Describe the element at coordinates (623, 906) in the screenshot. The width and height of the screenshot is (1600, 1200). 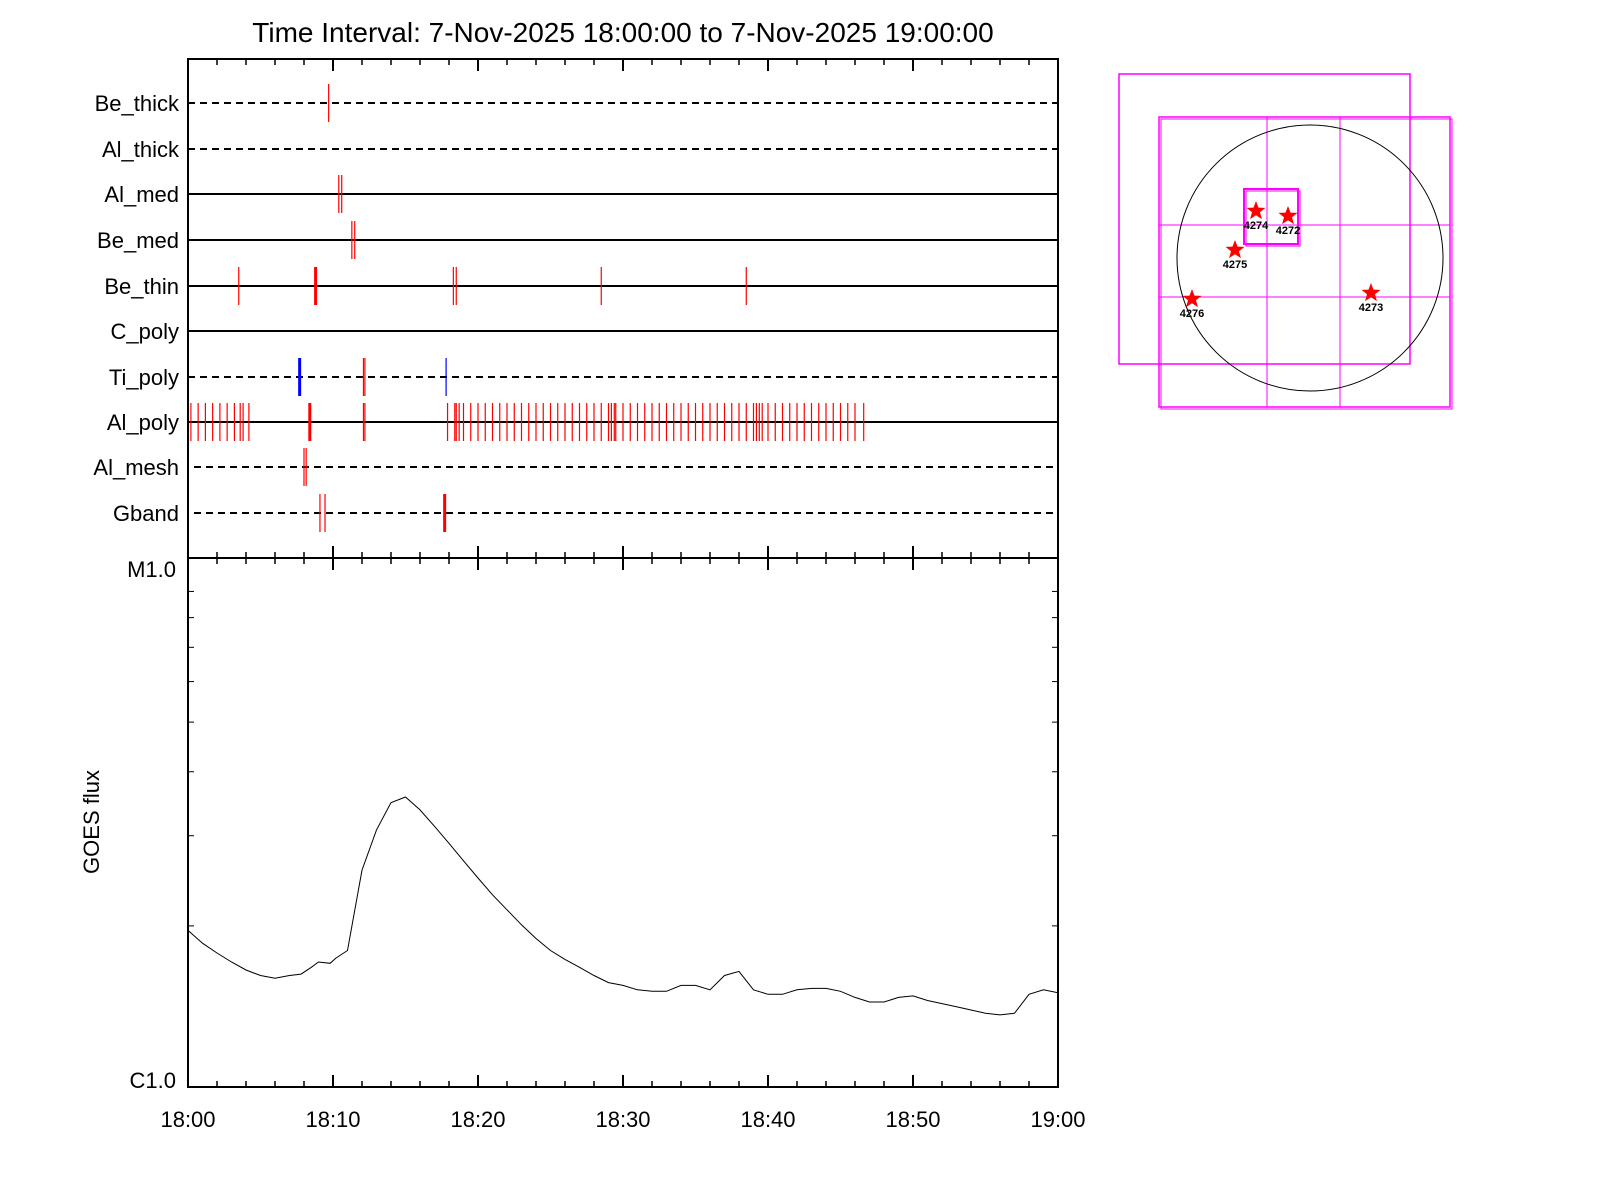
I see `goes-flux-line` at that location.